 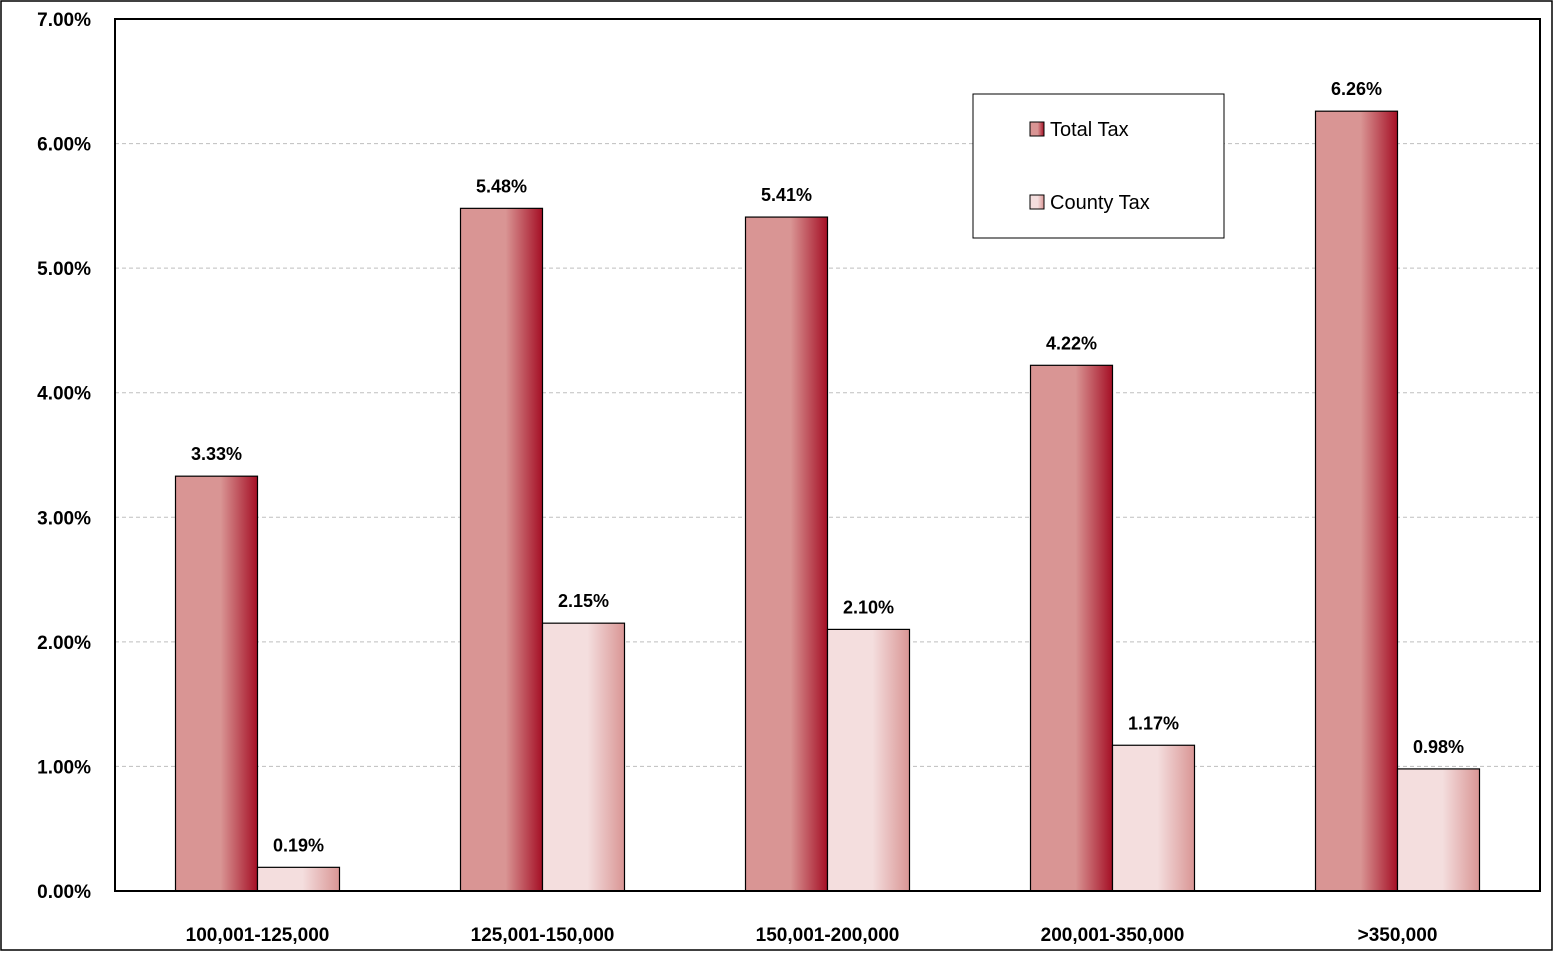 What do you see at coordinates (64, 20) in the screenshot?
I see `y-tick-label: 7.00%` at bounding box center [64, 20].